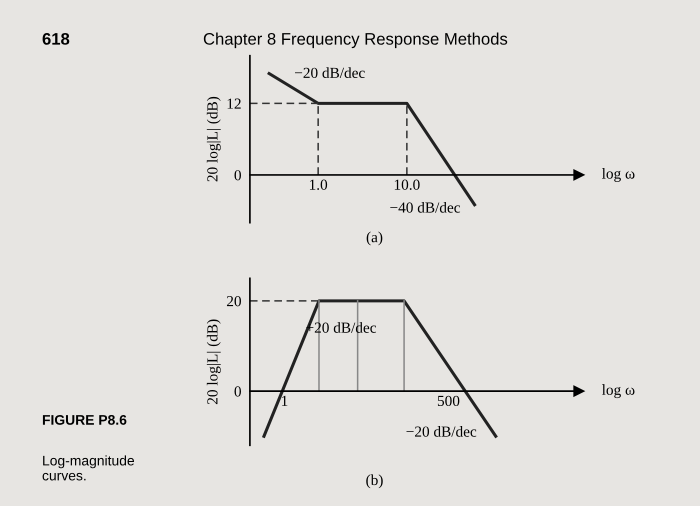  Describe the element at coordinates (425, 207) in the screenshot. I see `annotation: −40 dB/dec` at that location.